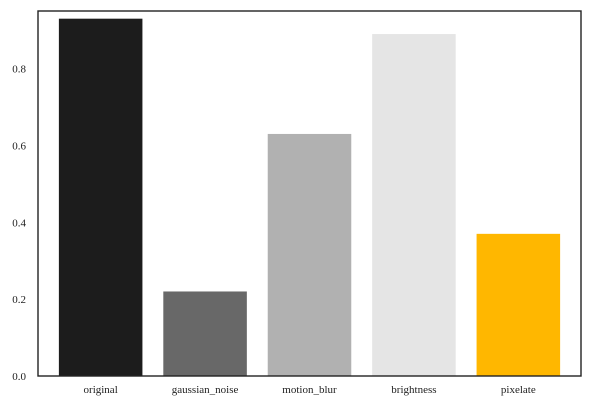  I want to click on y-tick-label: 0.0, so click(19, 377).